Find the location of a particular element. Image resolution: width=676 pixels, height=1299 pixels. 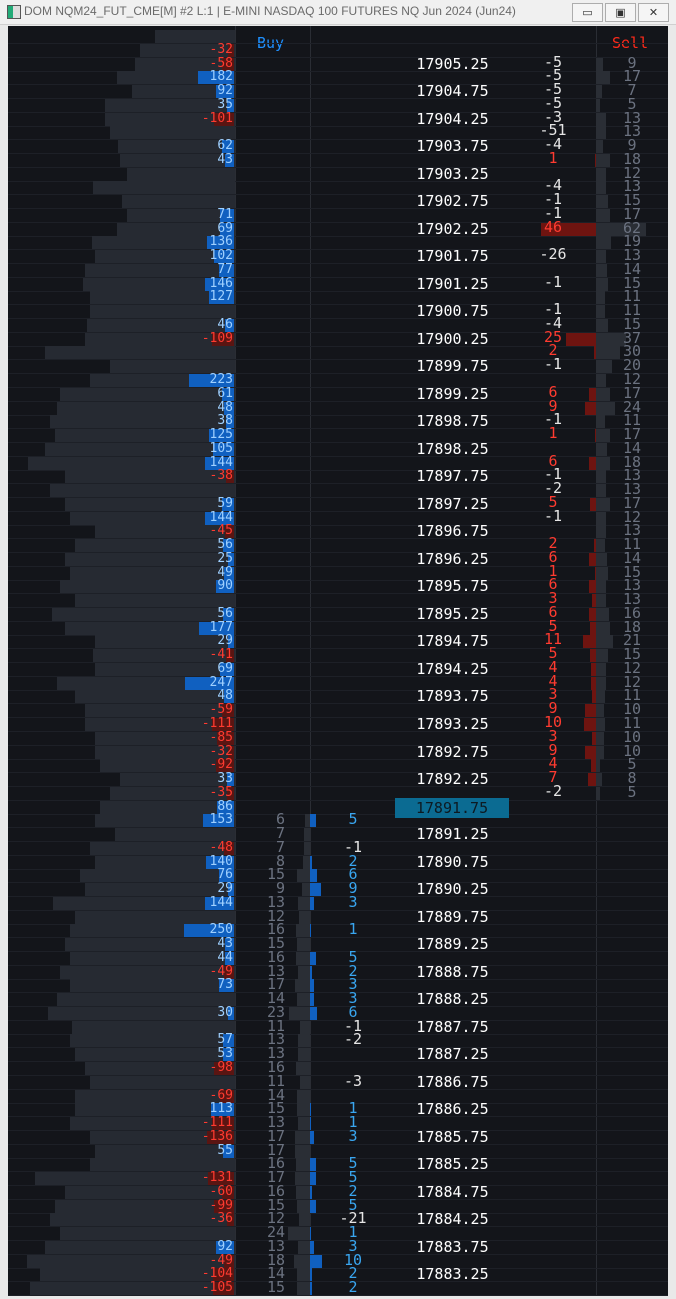

price-label: 17893.25 is located at coordinates (452, 724).